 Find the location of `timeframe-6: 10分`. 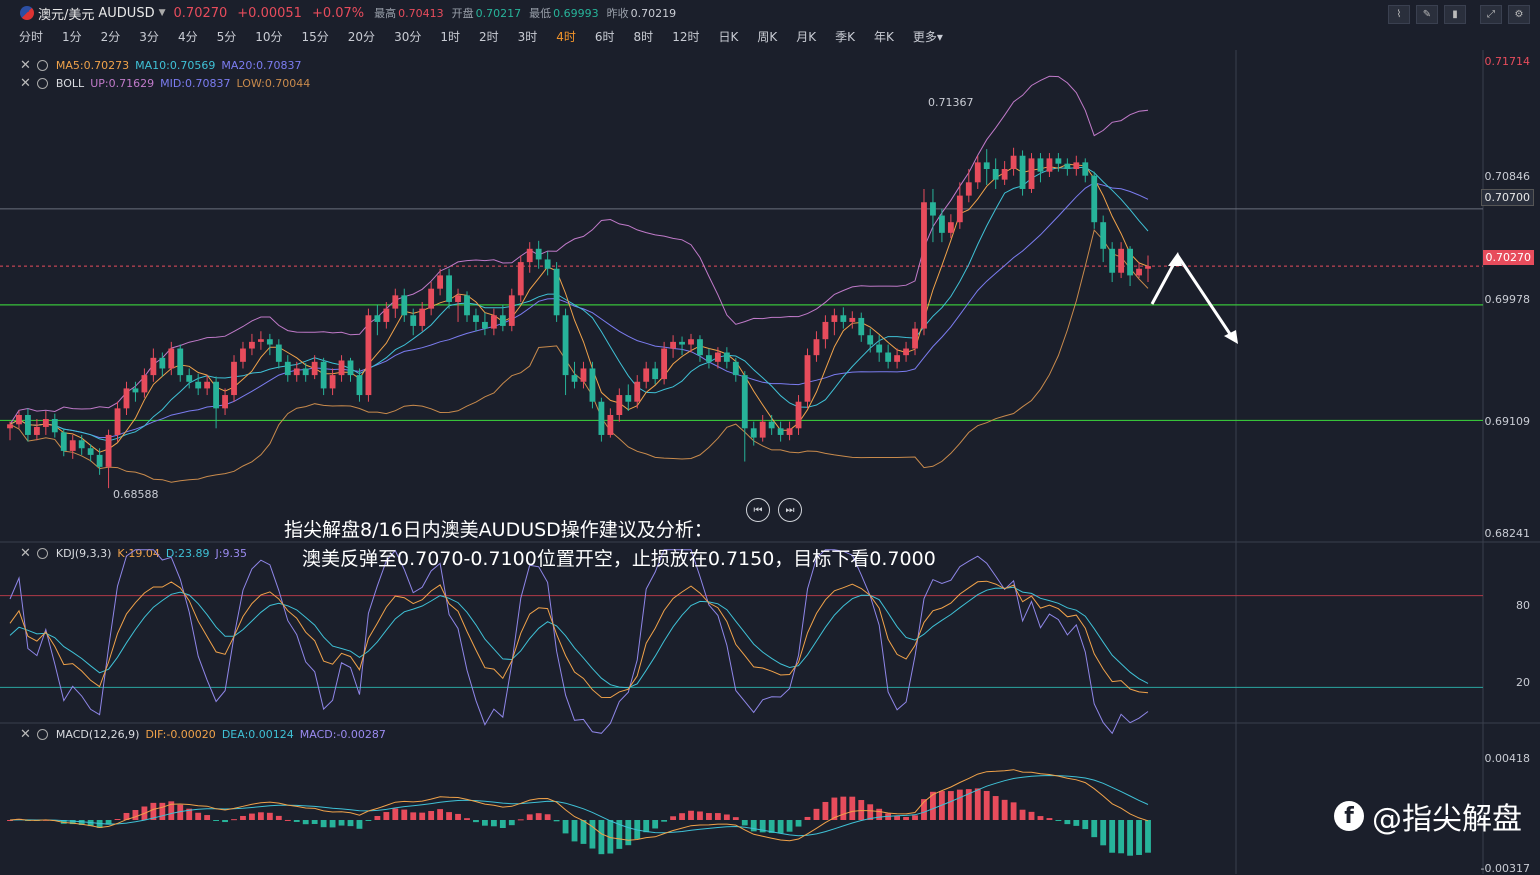

timeframe-6: 10分 is located at coordinates (269, 37).